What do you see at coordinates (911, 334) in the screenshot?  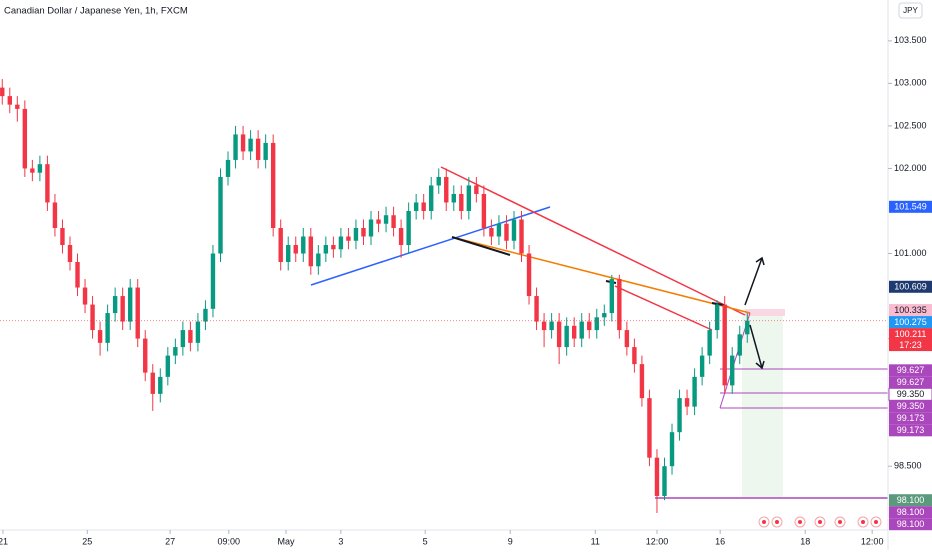 I see `price-label-text: 100.211` at bounding box center [911, 334].